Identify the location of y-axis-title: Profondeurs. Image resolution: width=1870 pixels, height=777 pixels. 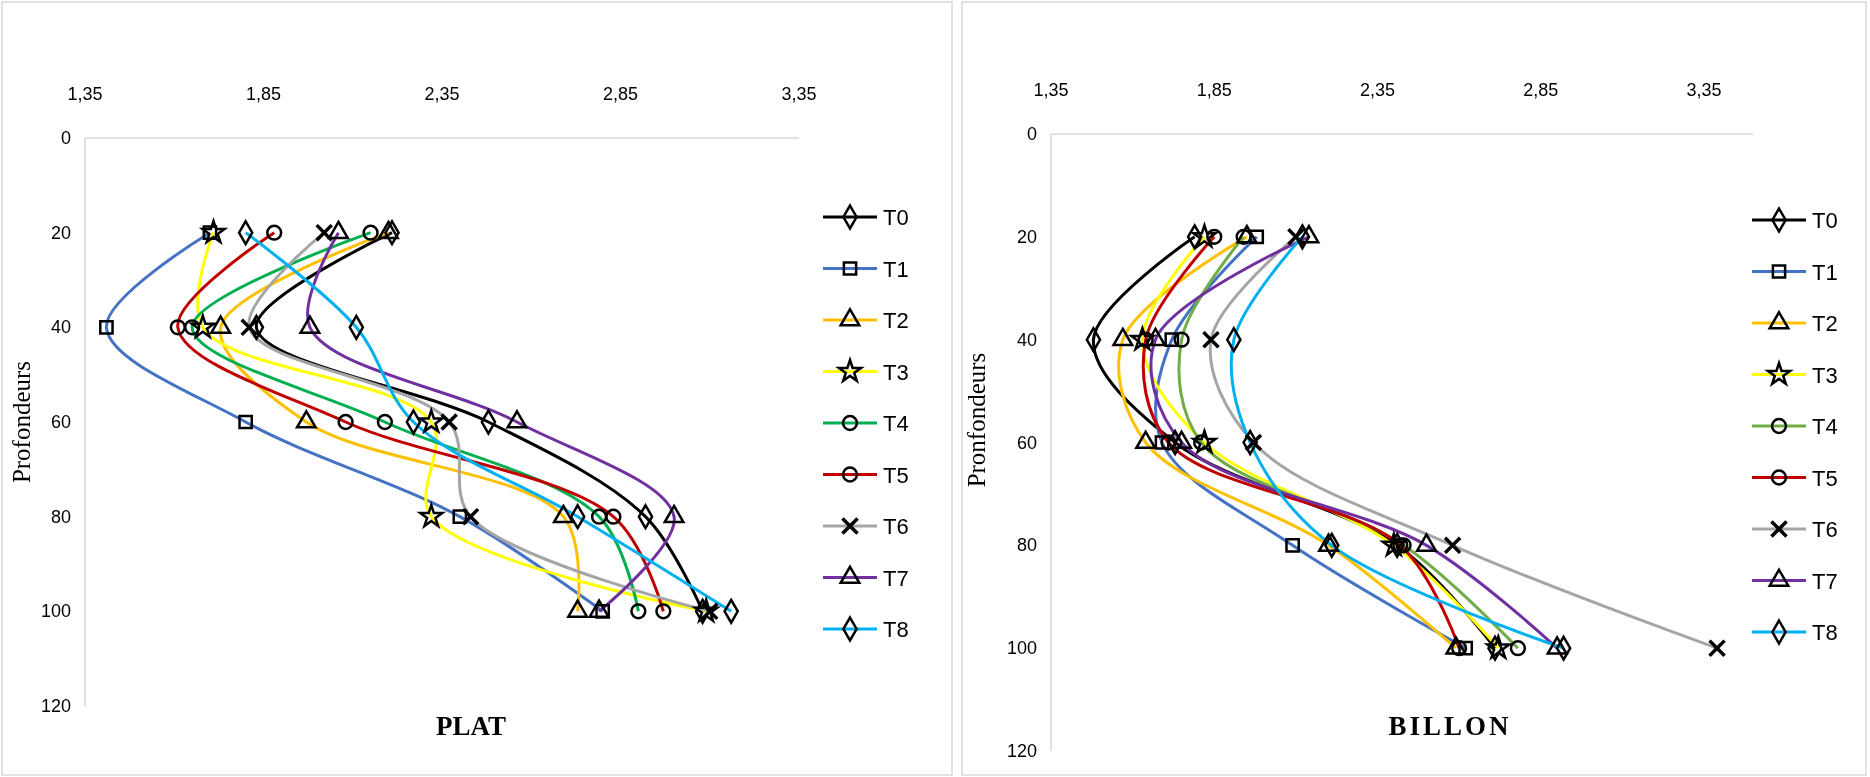
(21, 422).